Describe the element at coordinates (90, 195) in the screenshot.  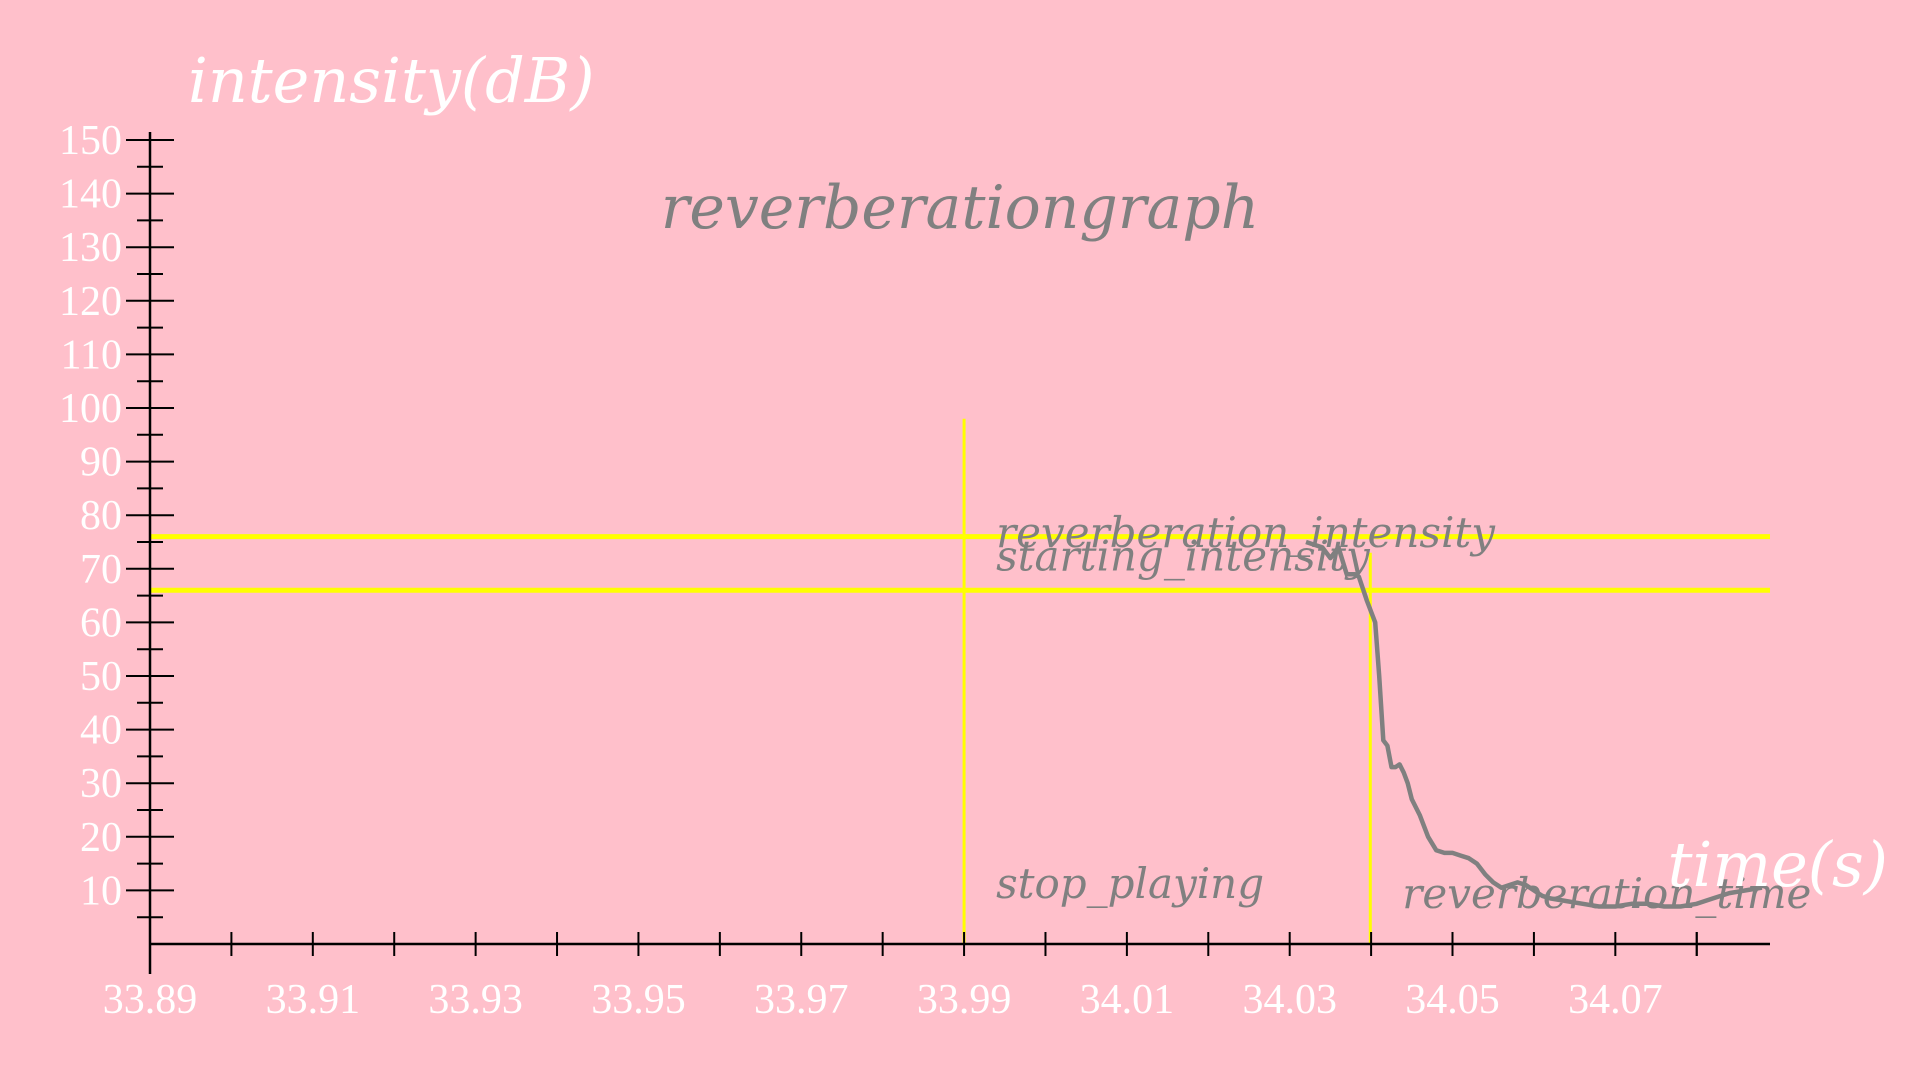
I see `y-tick-label: 140` at that location.